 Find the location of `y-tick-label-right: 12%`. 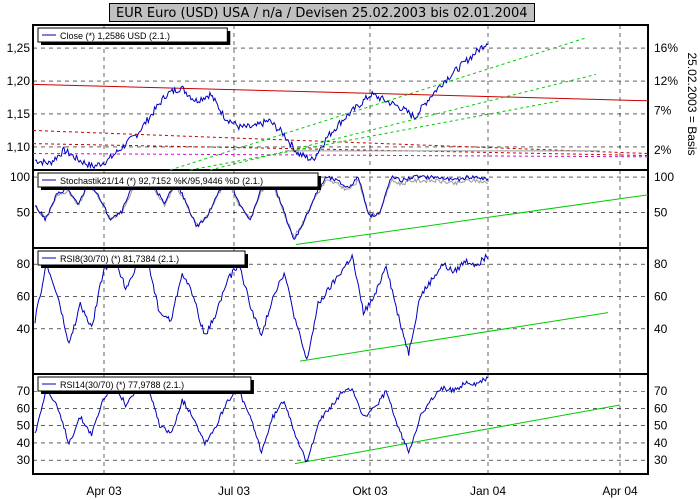

y-tick-label-right: 12% is located at coordinates (666, 81).